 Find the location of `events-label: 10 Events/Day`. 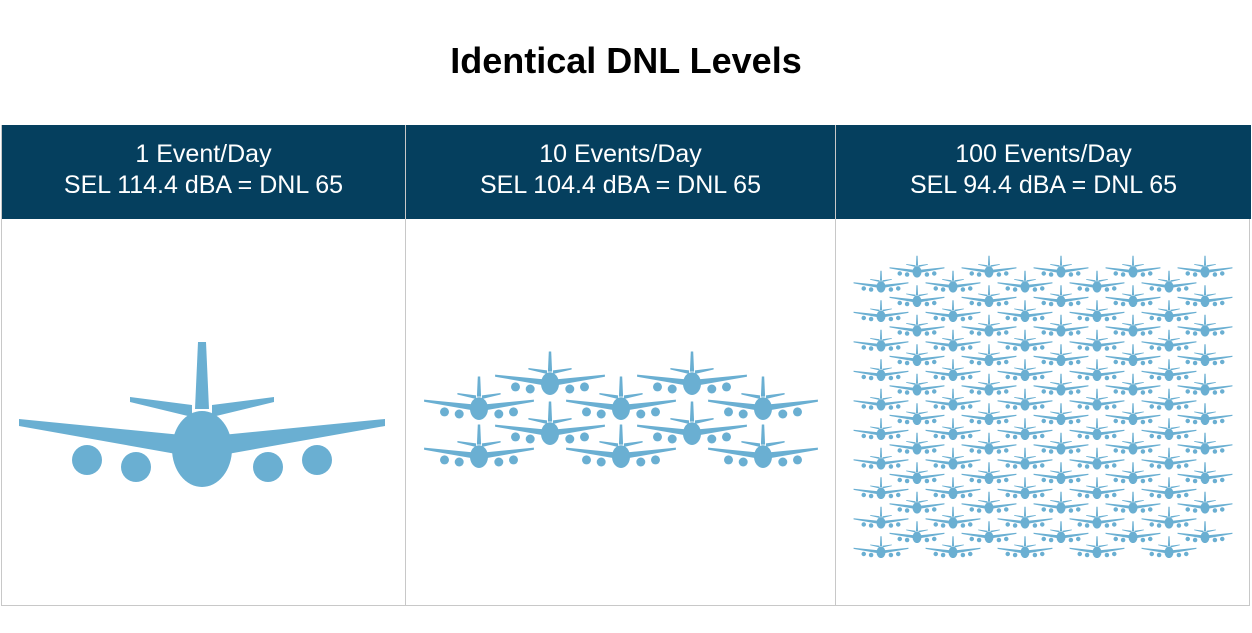

events-label: 10 Events/Day is located at coordinates (620, 154).